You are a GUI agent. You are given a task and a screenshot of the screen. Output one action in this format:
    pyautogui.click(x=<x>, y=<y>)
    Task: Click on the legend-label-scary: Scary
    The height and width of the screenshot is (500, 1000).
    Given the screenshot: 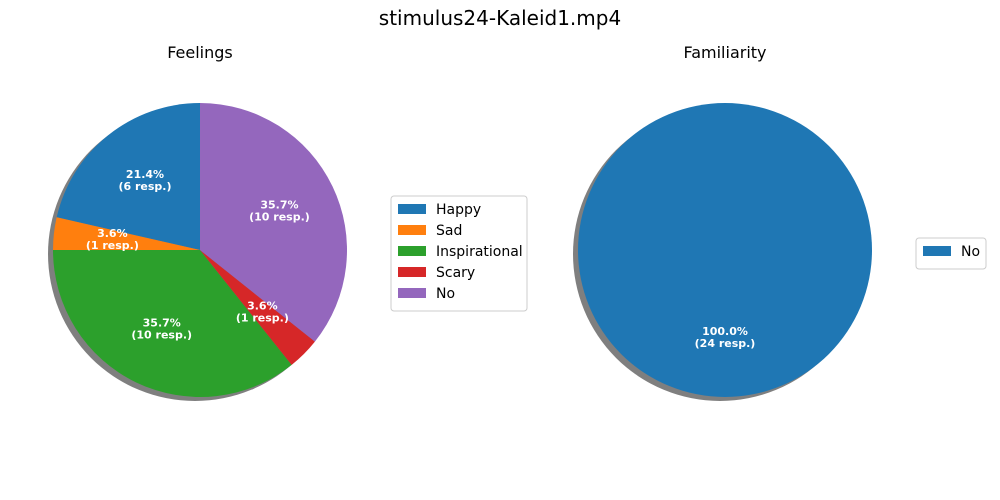 What is the action you would take?
    pyautogui.click(x=455, y=273)
    